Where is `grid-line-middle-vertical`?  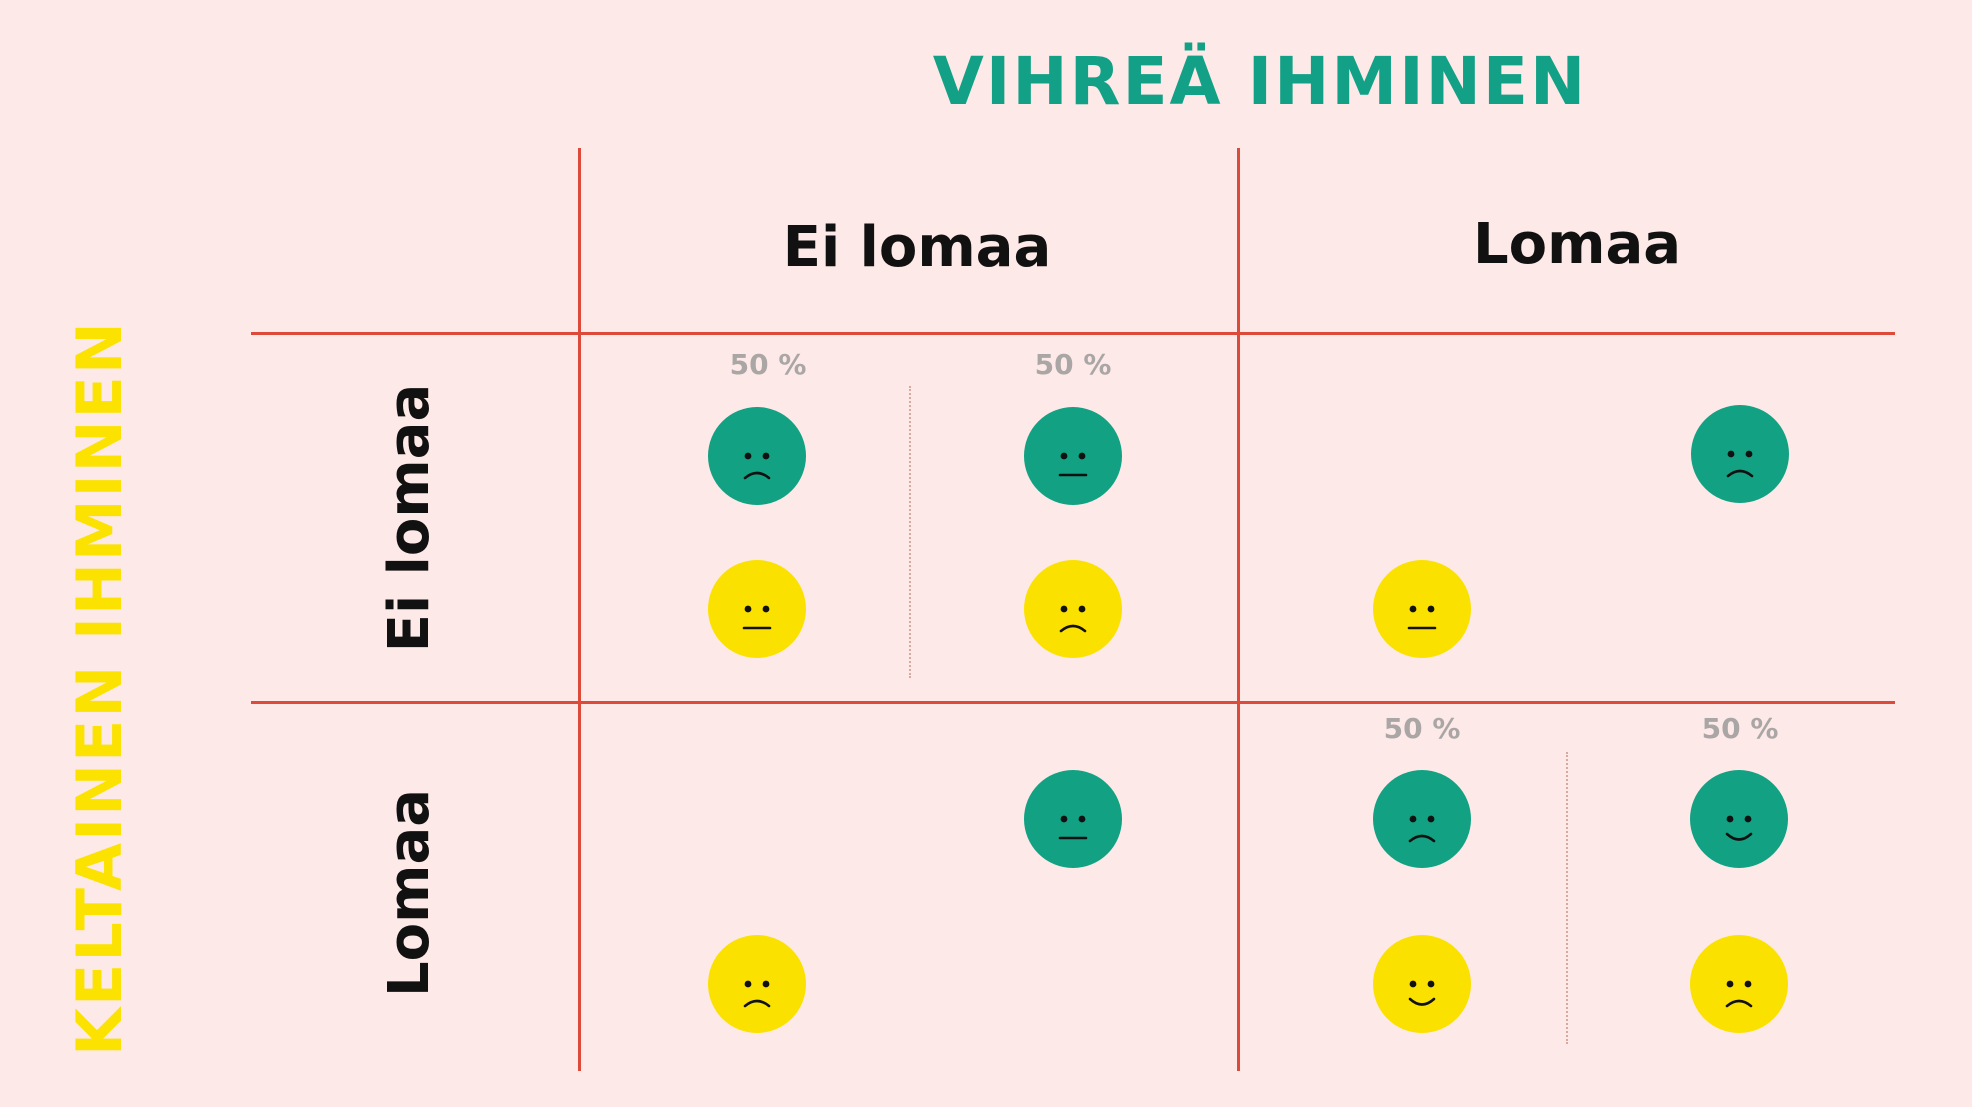
grid-line-middle-vertical is located at coordinates (1238, 609).